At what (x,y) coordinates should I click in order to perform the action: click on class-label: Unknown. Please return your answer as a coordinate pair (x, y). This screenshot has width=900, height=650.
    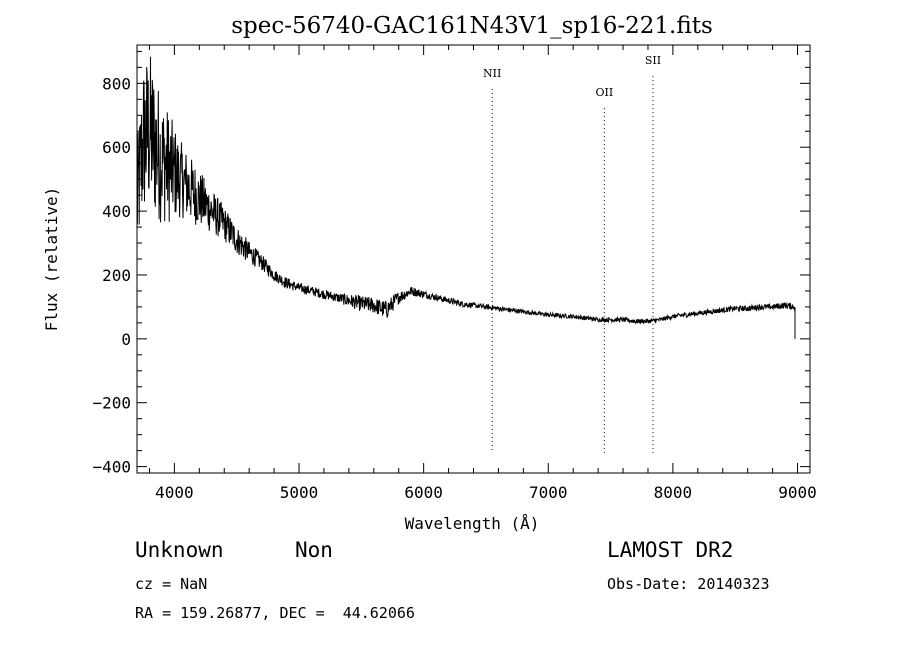
    Looking at the image, I should click on (179, 550).